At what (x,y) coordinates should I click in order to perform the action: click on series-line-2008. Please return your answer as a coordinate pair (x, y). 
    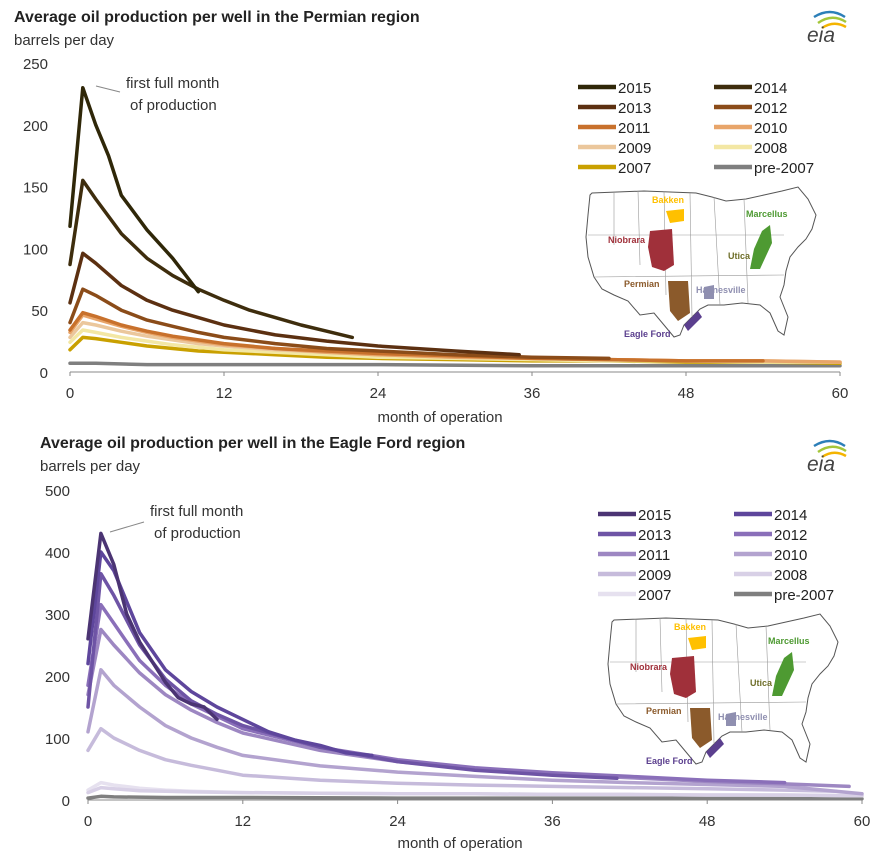
    Looking at the image, I should click on (475, 791).